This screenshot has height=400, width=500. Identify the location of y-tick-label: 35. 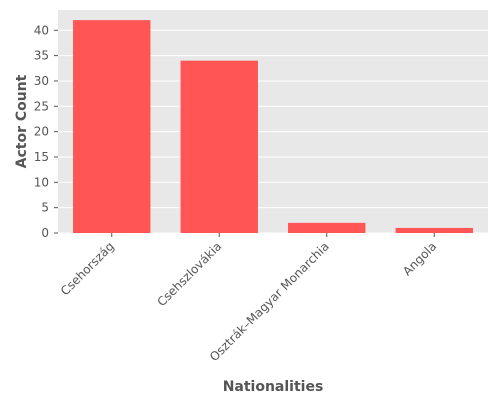
(41, 56).